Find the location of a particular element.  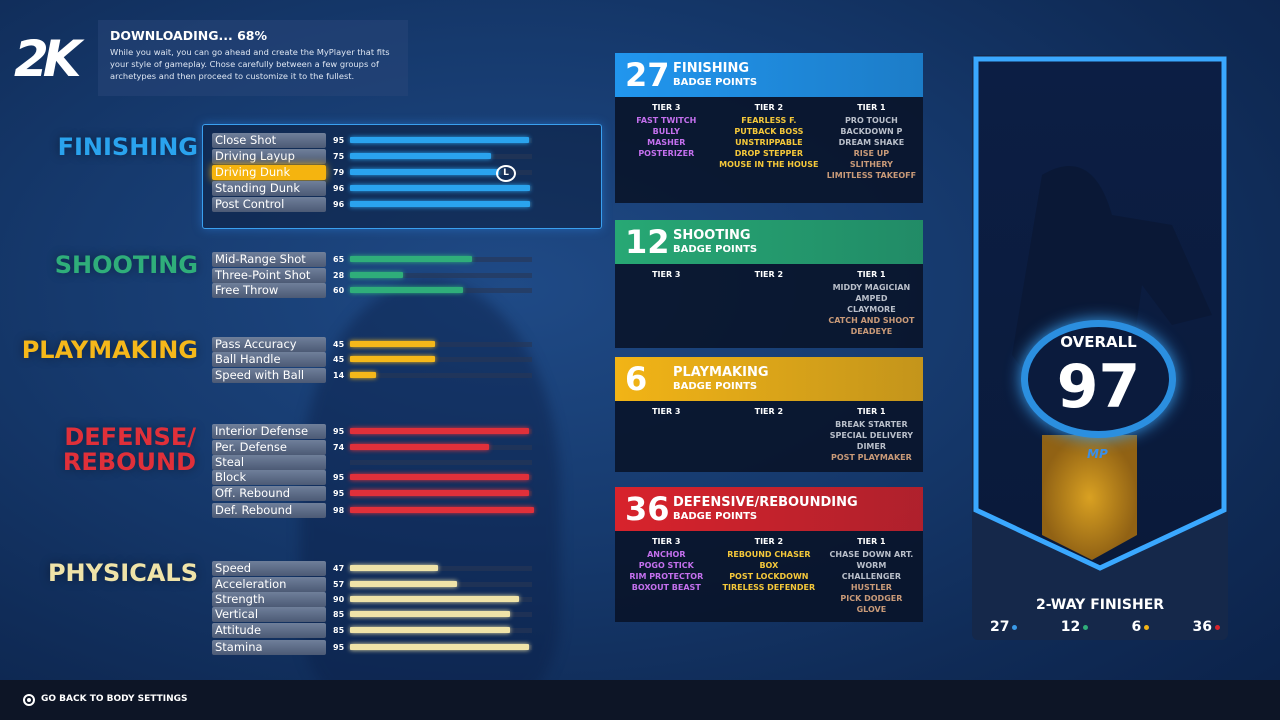

badge-item: SPECIAL DELIVERY is located at coordinates (871, 435).